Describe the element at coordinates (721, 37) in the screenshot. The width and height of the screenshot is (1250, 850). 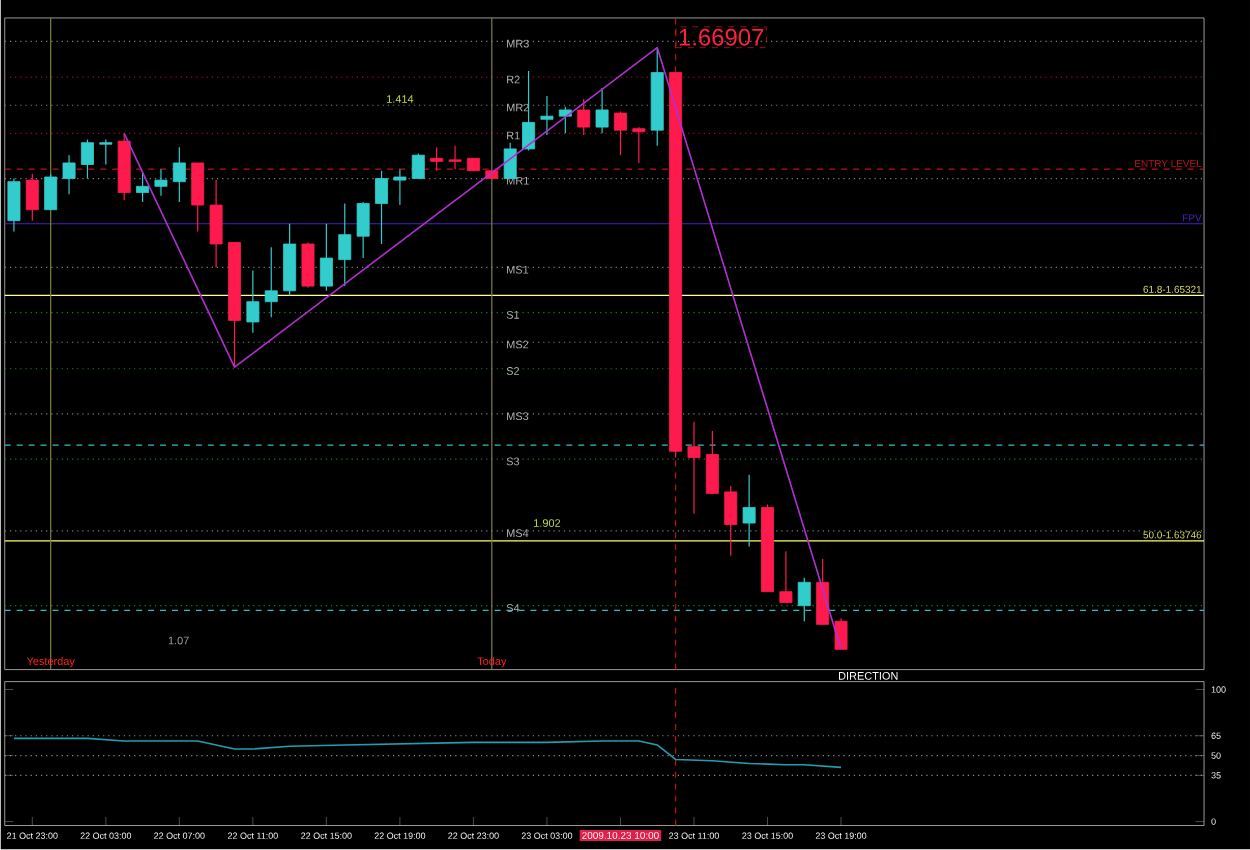
I see `annotation: 1.66907` at that location.